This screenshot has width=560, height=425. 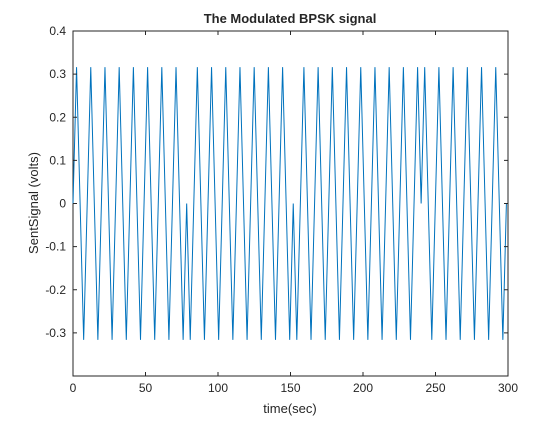 What do you see at coordinates (57, 117) in the screenshot?
I see `y-tick-label: 0.2` at bounding box center [57, 117].